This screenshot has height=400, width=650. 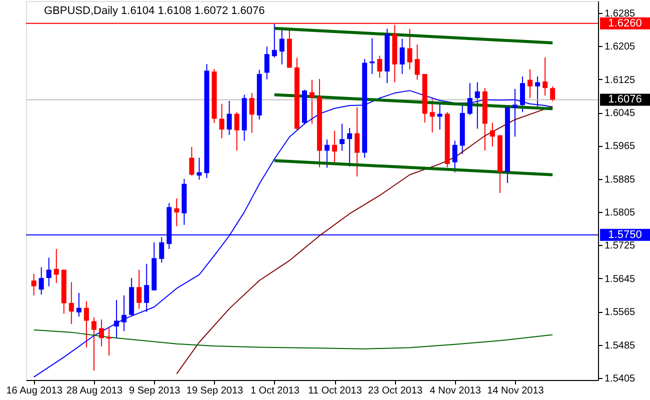 I want to click on y-tick-label: 1.6045, so click(x=620, y=114).